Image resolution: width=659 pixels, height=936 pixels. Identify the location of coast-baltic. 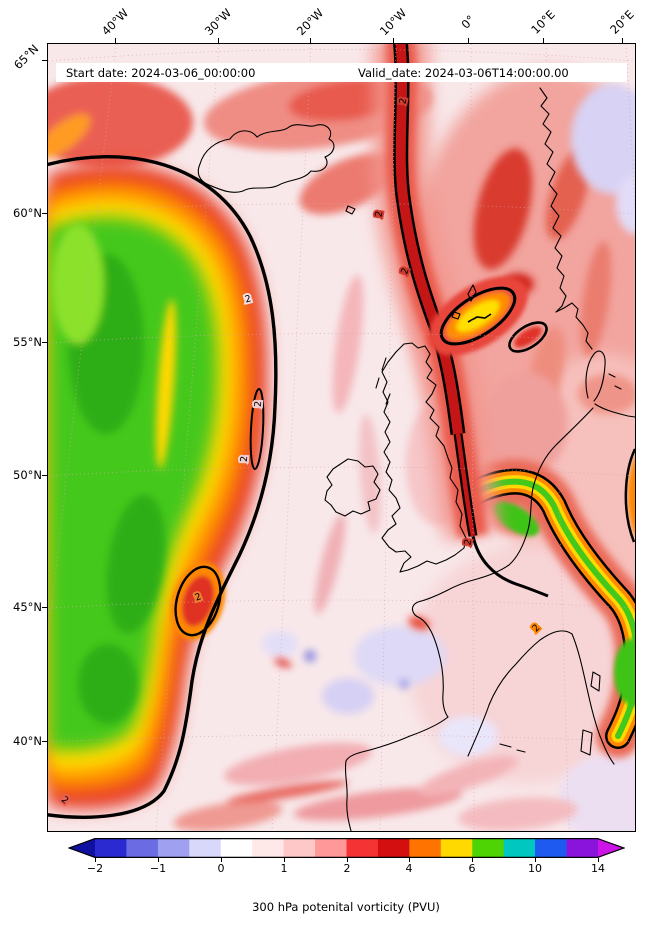
(614, 410).